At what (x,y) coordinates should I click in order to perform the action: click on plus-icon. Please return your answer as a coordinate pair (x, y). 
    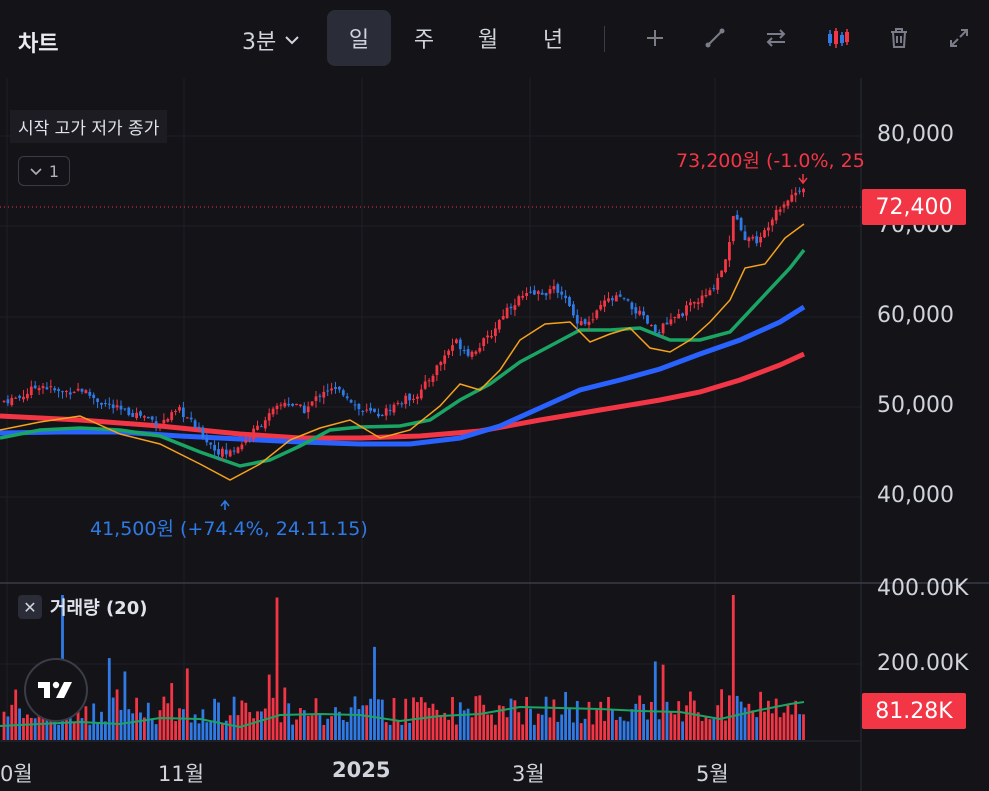
    Looking at the image, I should click on (655, 38).